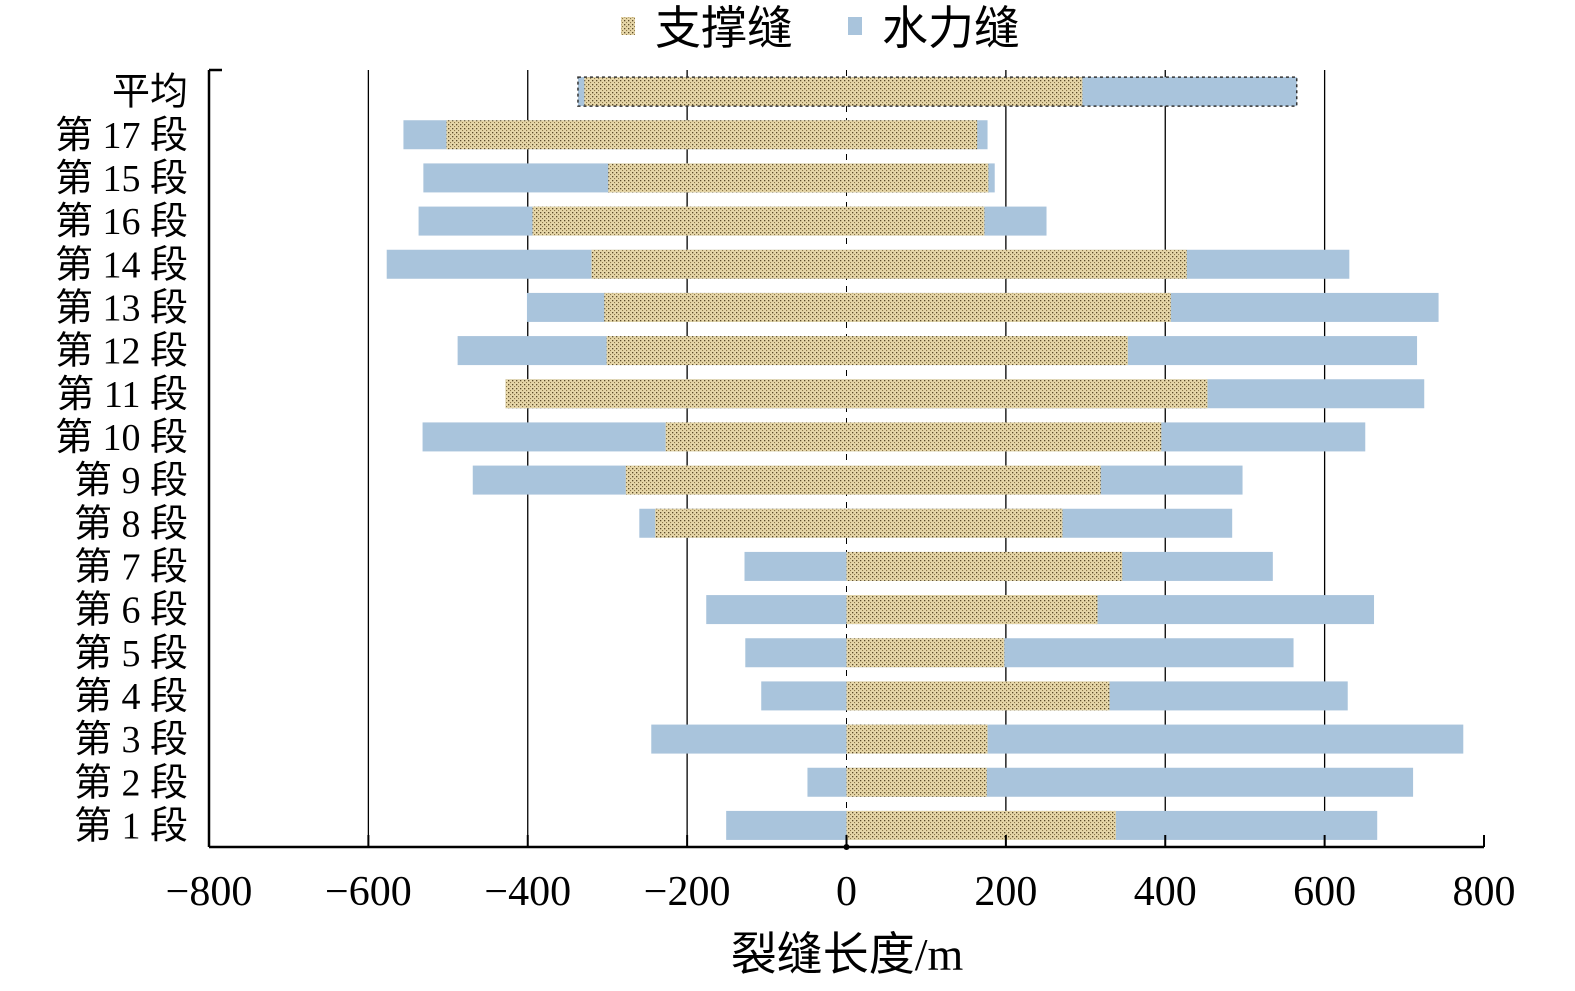  Describe the element at coordinates (121, 352) in the screenshot. I see `category-label: 第 12 段` at that location.